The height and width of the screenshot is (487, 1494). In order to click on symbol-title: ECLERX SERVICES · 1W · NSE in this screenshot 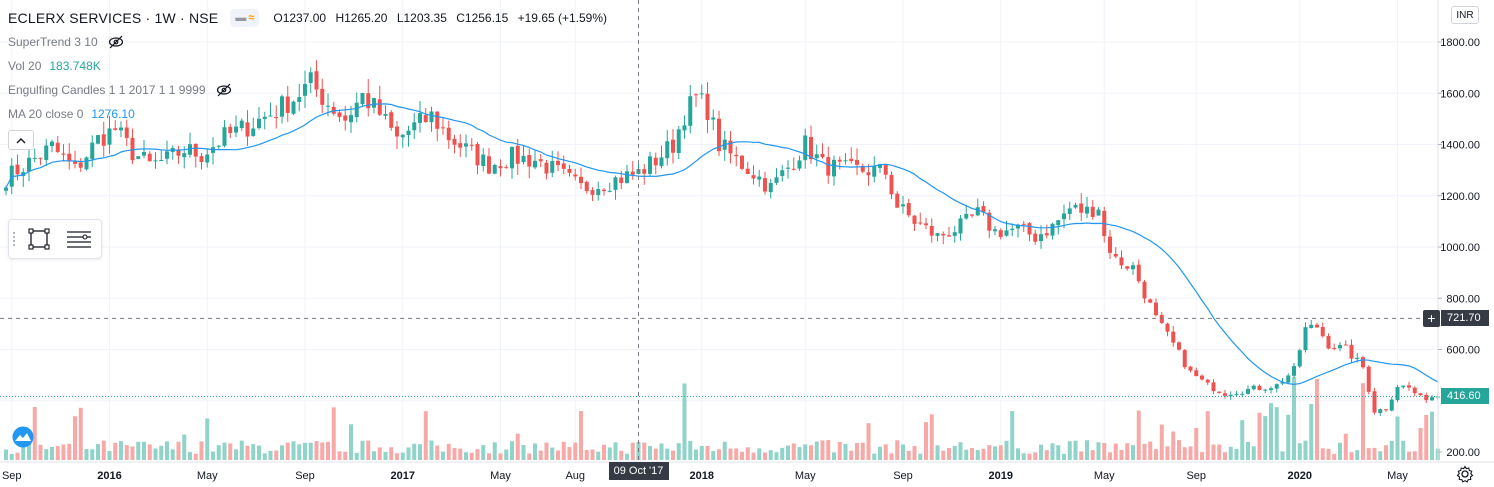, I will do `click(113, 18)`.